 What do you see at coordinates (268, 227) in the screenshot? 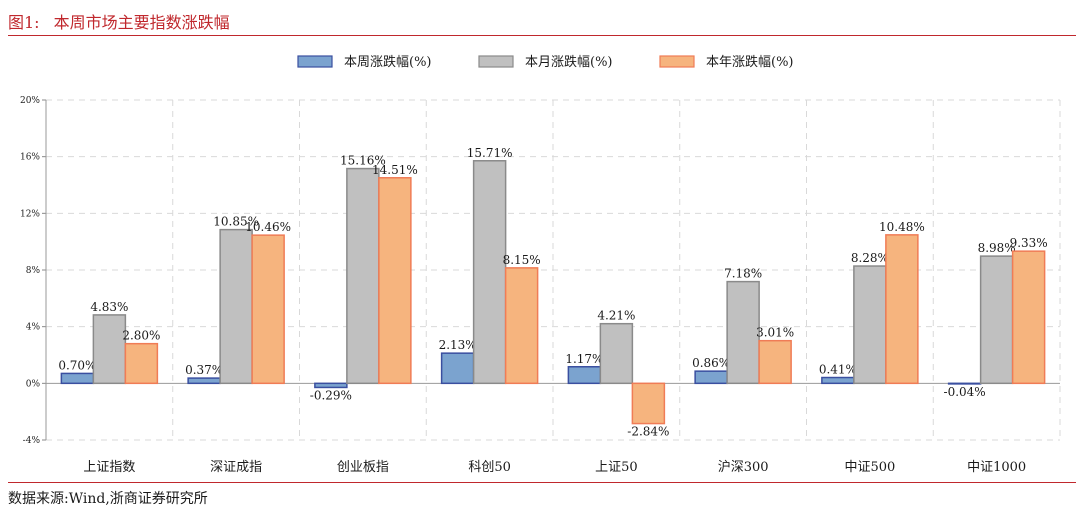
I see `data-label: 10.46%` at bounding box center [268, 227].